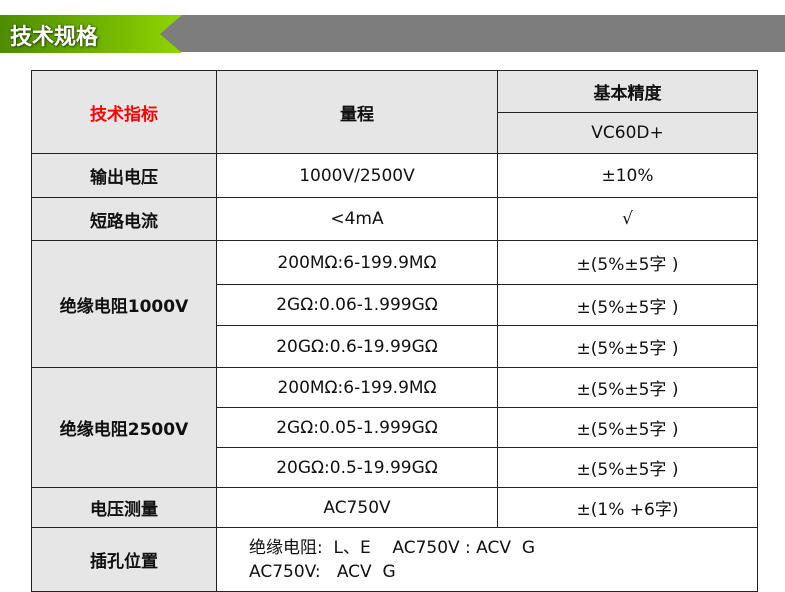  I want to click on table-row: 20GΩ:0.6-19.99GΩ ±(5%±5字 ), so click(395, 346).